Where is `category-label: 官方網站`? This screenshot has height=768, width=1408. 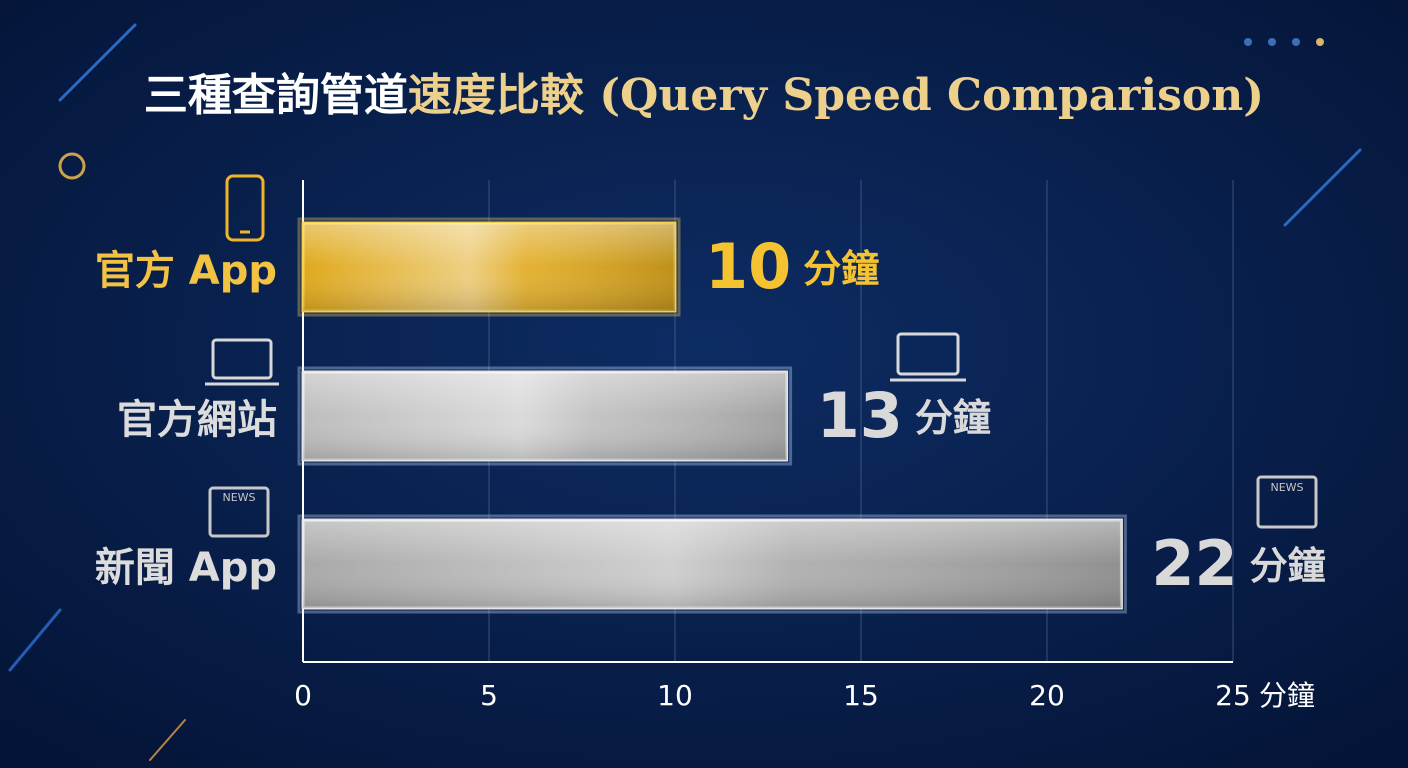
category-label: 官方網站 is located at coordinates (197, 420).